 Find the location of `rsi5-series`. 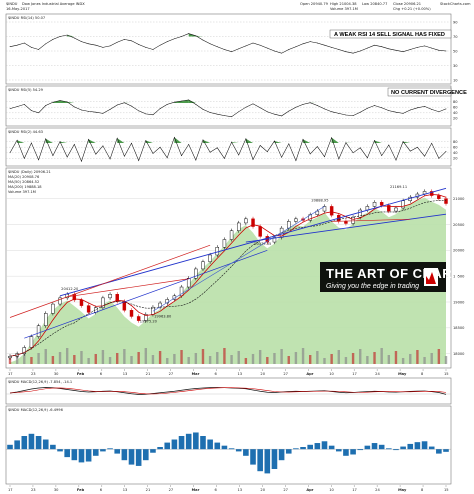

rsi5-series is located at coordinates (228, 108).